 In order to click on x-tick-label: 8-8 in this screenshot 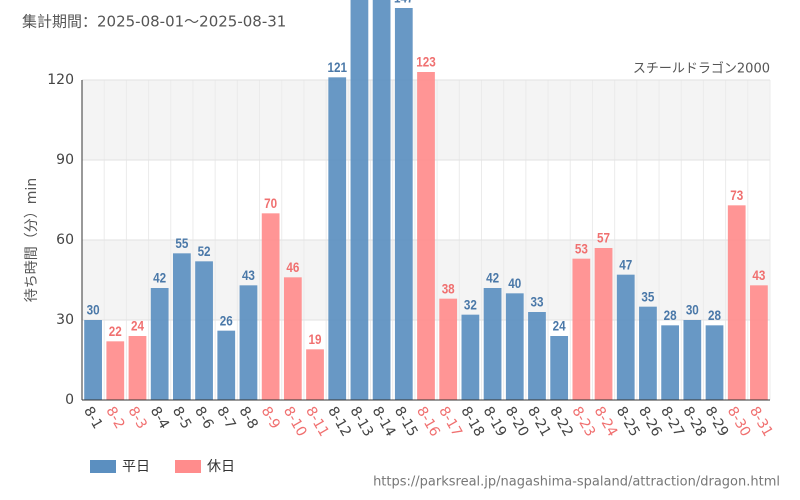, I will do `click(248, 418)`.